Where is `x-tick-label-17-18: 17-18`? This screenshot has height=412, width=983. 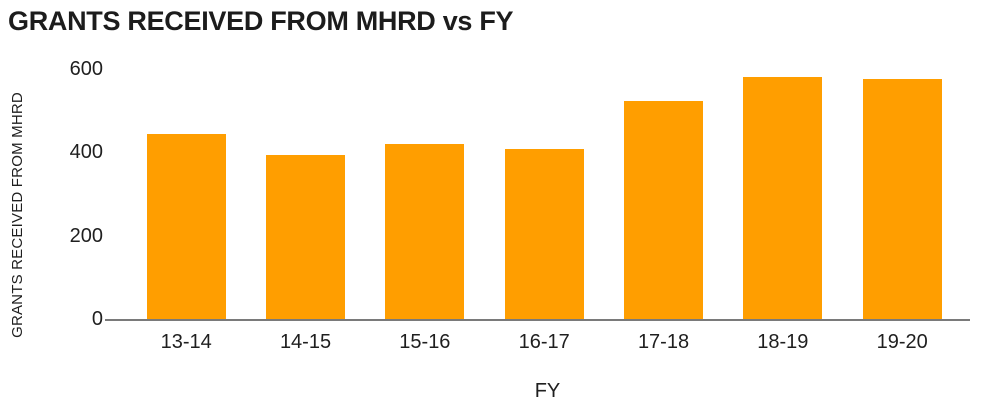
x-tick-label-17-18: 17-18 is located at coordinates (663, 342).